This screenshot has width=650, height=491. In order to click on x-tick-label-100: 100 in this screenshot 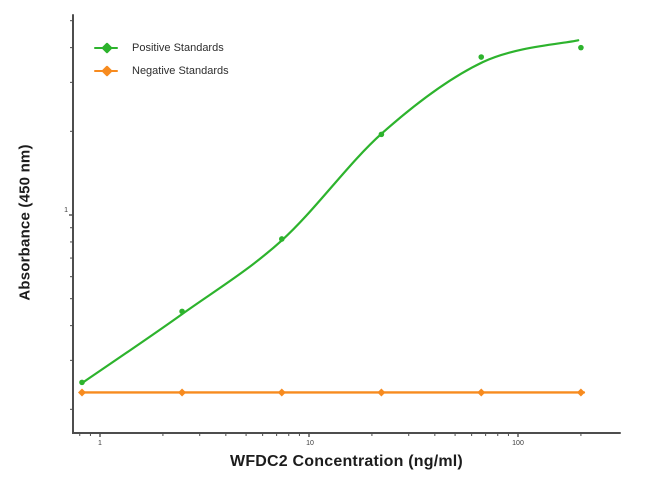, I will do `click(518, 443)`.